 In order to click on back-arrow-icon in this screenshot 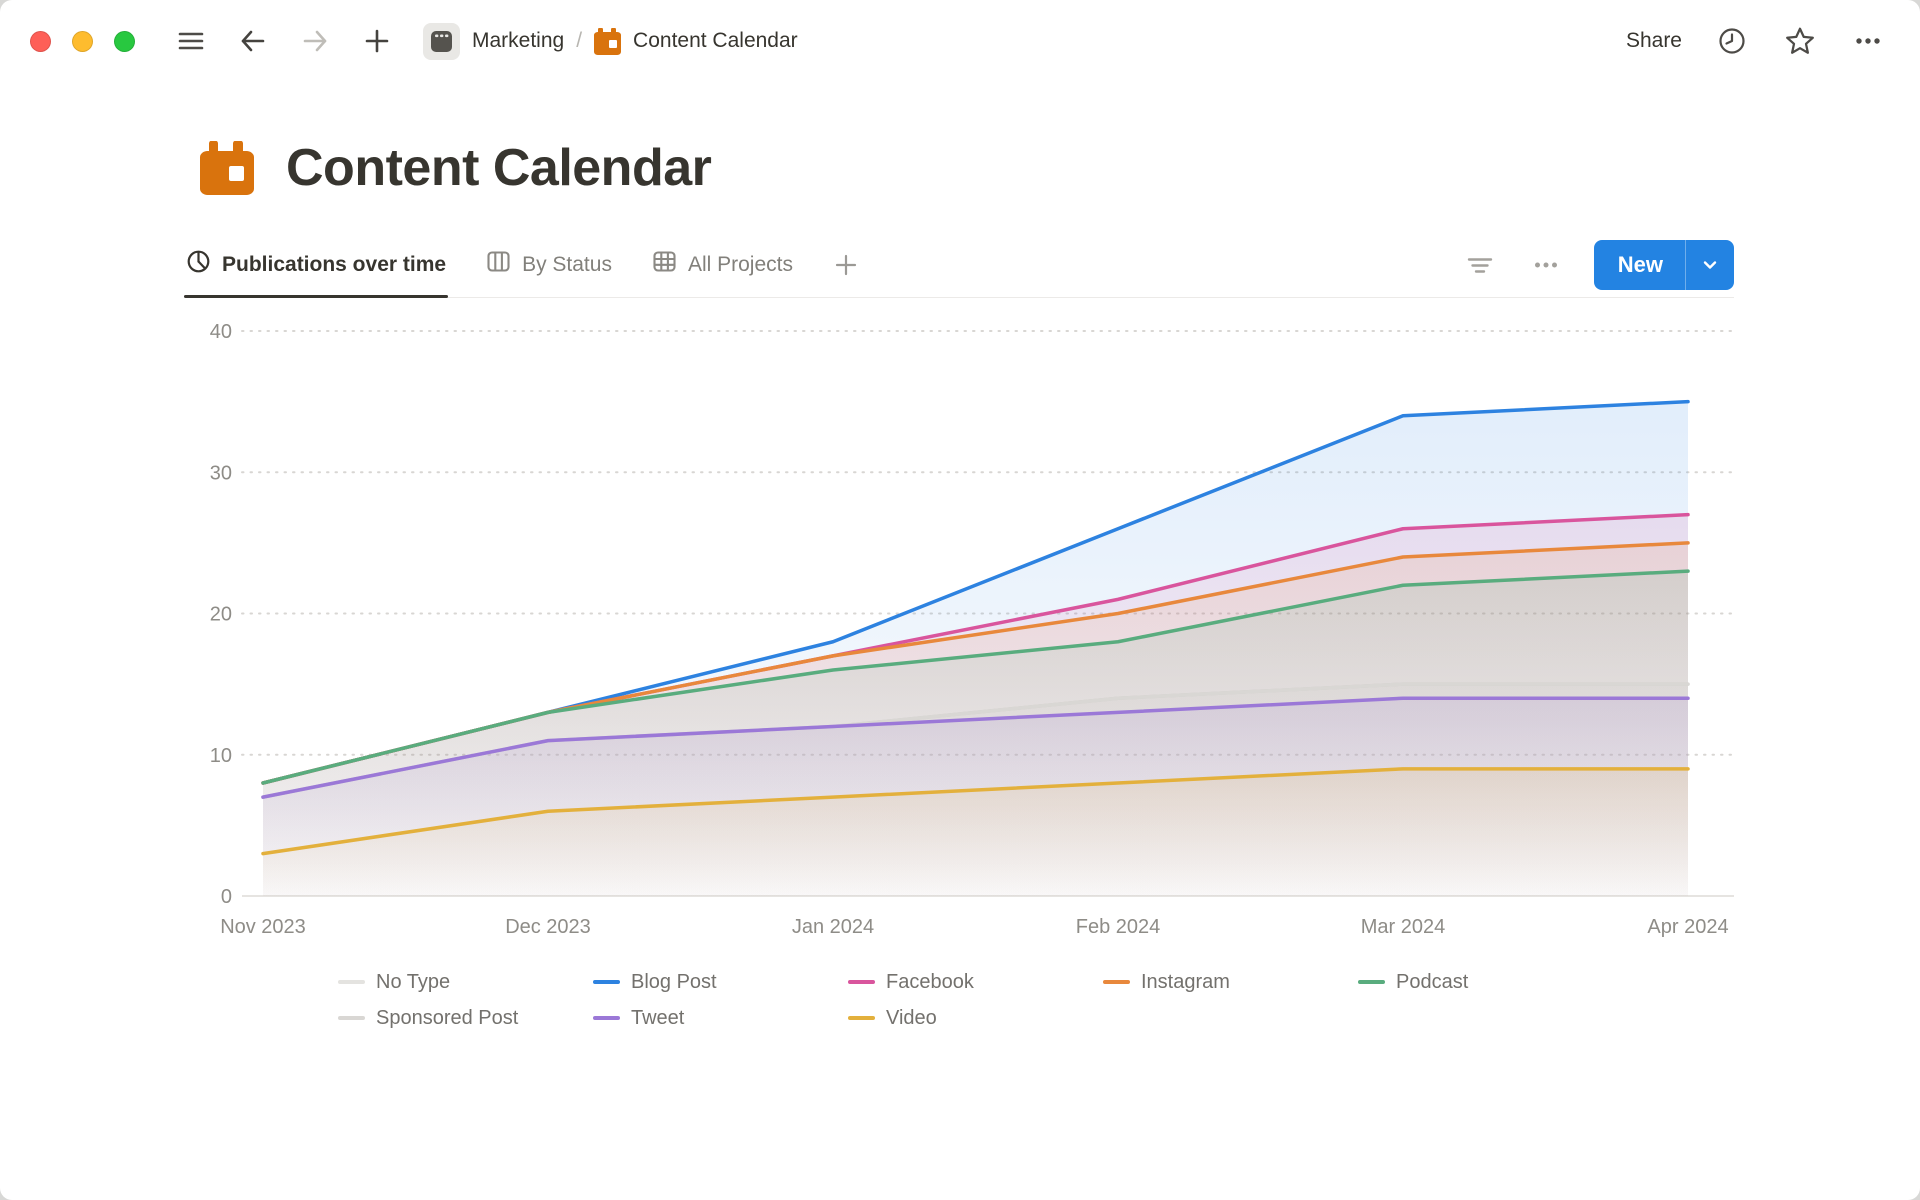, I will do `click(253, 41)`.